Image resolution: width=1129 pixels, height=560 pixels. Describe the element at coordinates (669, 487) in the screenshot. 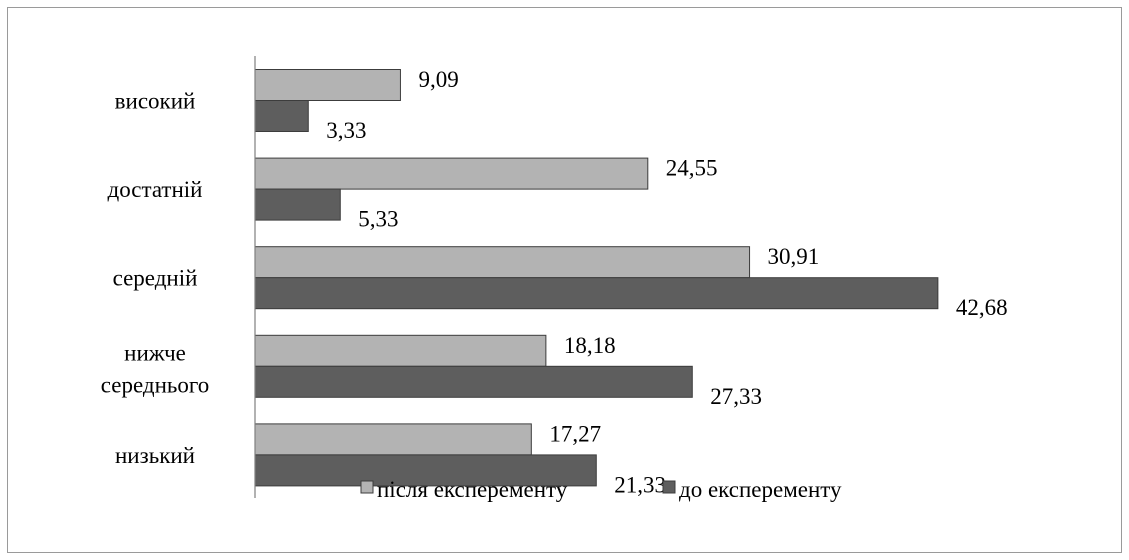

I see `legend-swatch-before` at that location.